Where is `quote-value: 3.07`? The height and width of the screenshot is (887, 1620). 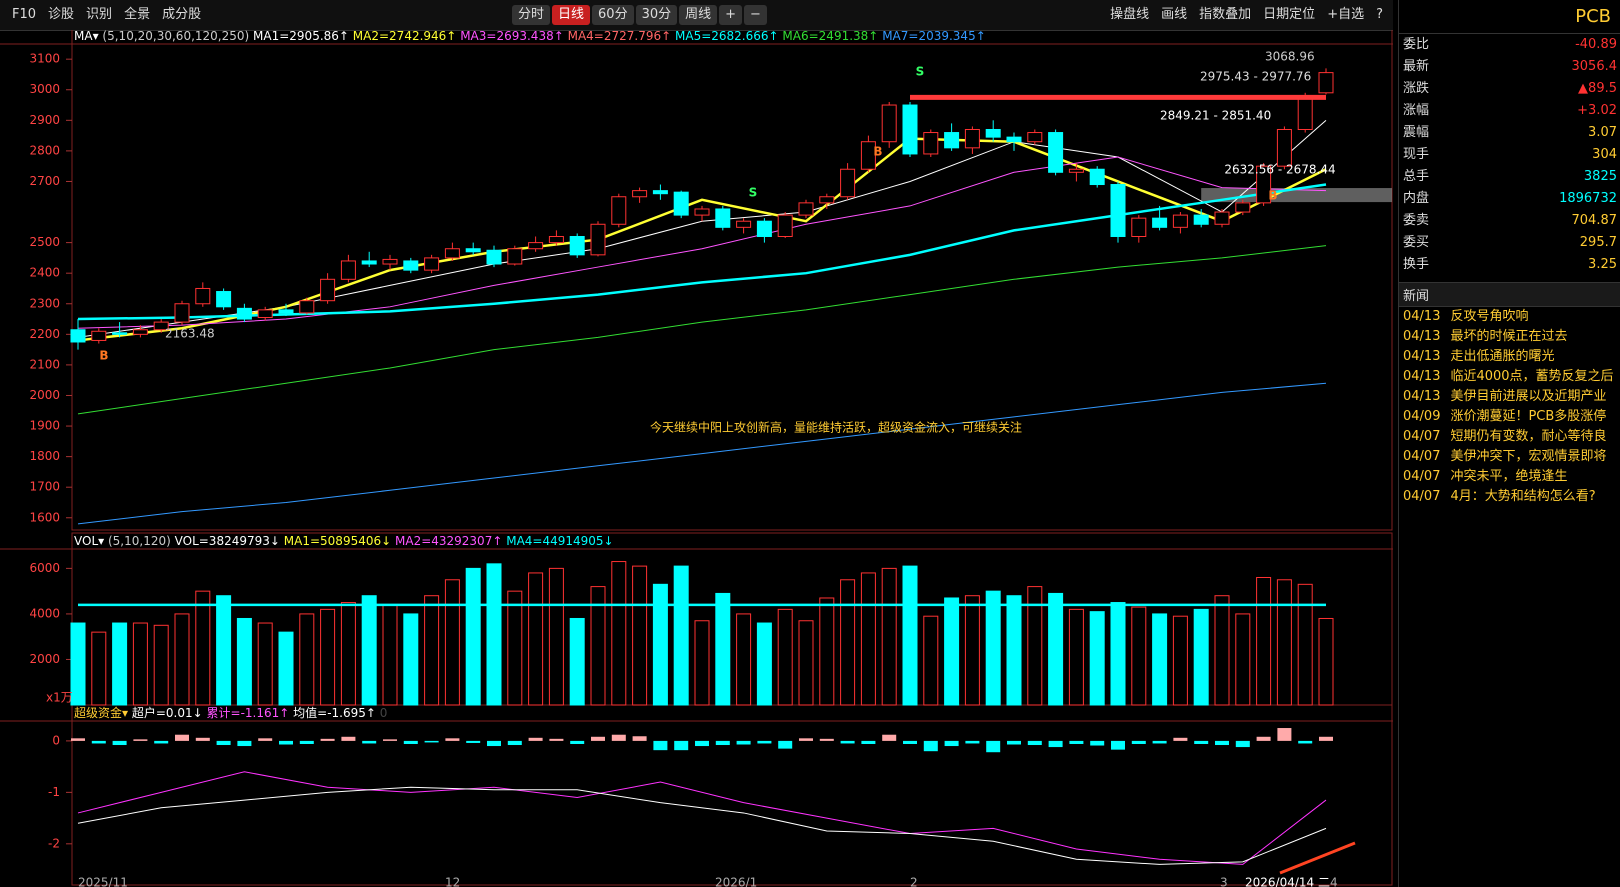 quote-value: 3.07 is located at coordinates (1602, 132).